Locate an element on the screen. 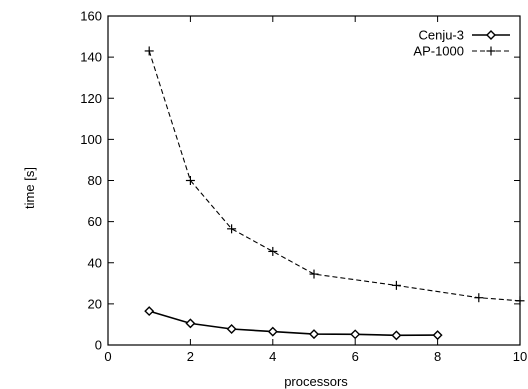 Image resolution: width=528 pixels, height=389 pixels. y-tick-label: 160 is located at coordinates (91, 16).